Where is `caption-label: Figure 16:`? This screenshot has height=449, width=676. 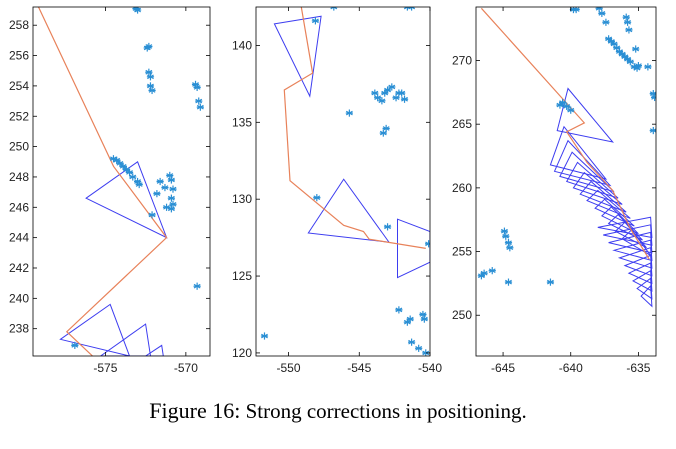 caption-label: Figure 16: is located at coordinates (195, 410).